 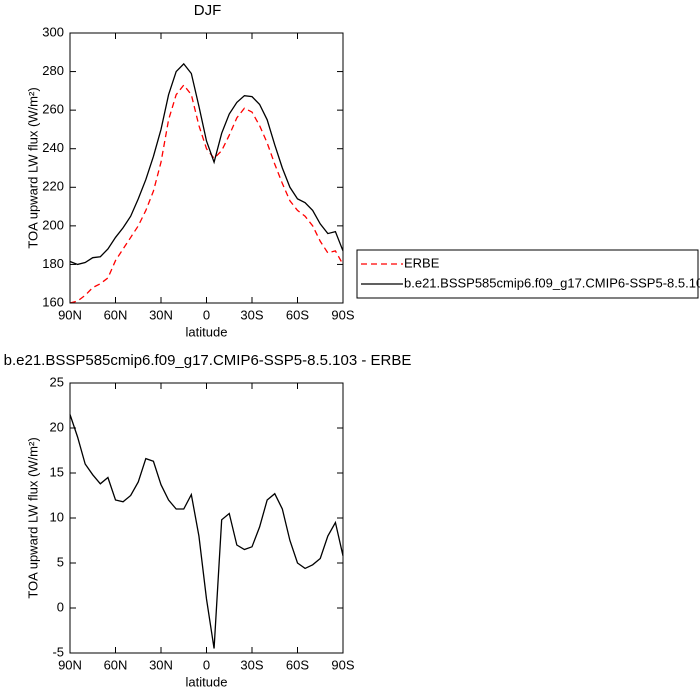 I want to click on y-tick-label: 10, so click(x=57, y=516).